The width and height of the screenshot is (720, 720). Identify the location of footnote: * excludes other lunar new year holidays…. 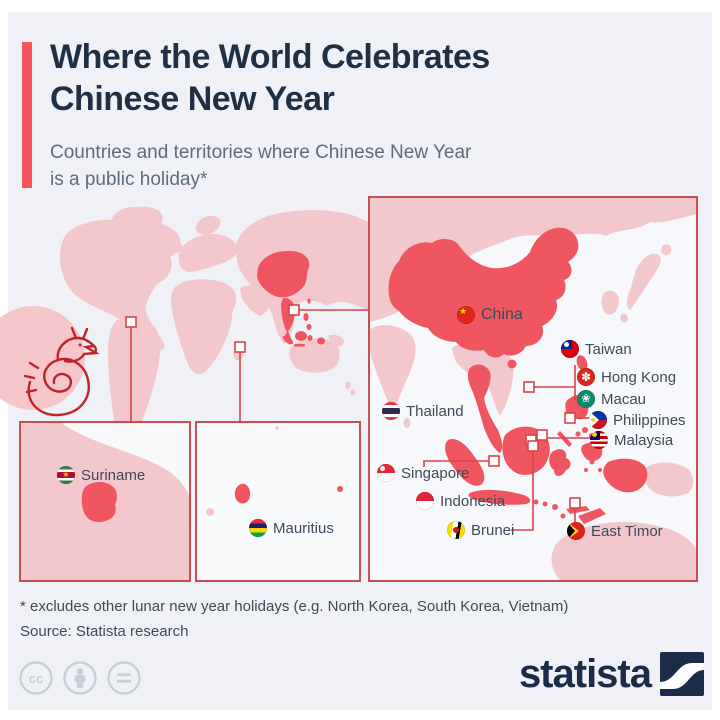
(294, 606).